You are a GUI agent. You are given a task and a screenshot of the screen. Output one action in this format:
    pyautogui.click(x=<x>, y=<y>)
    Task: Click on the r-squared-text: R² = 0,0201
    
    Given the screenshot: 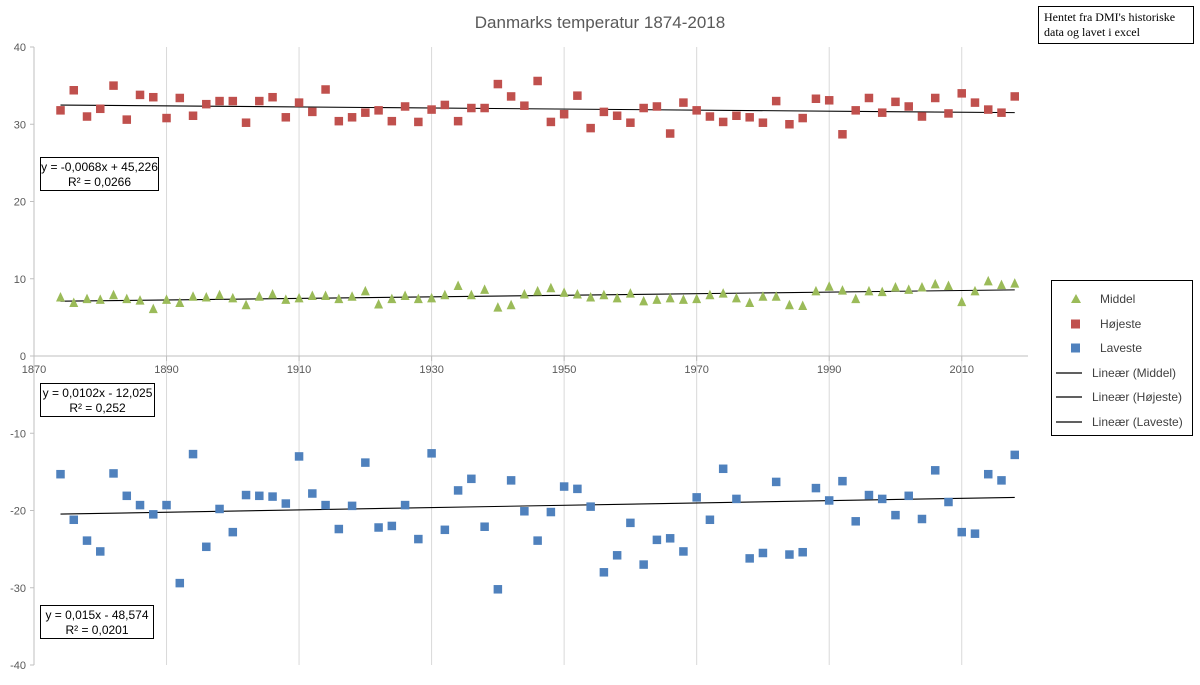 What is the action you would take?
    pyautogui.click(x=97, y=630)
    